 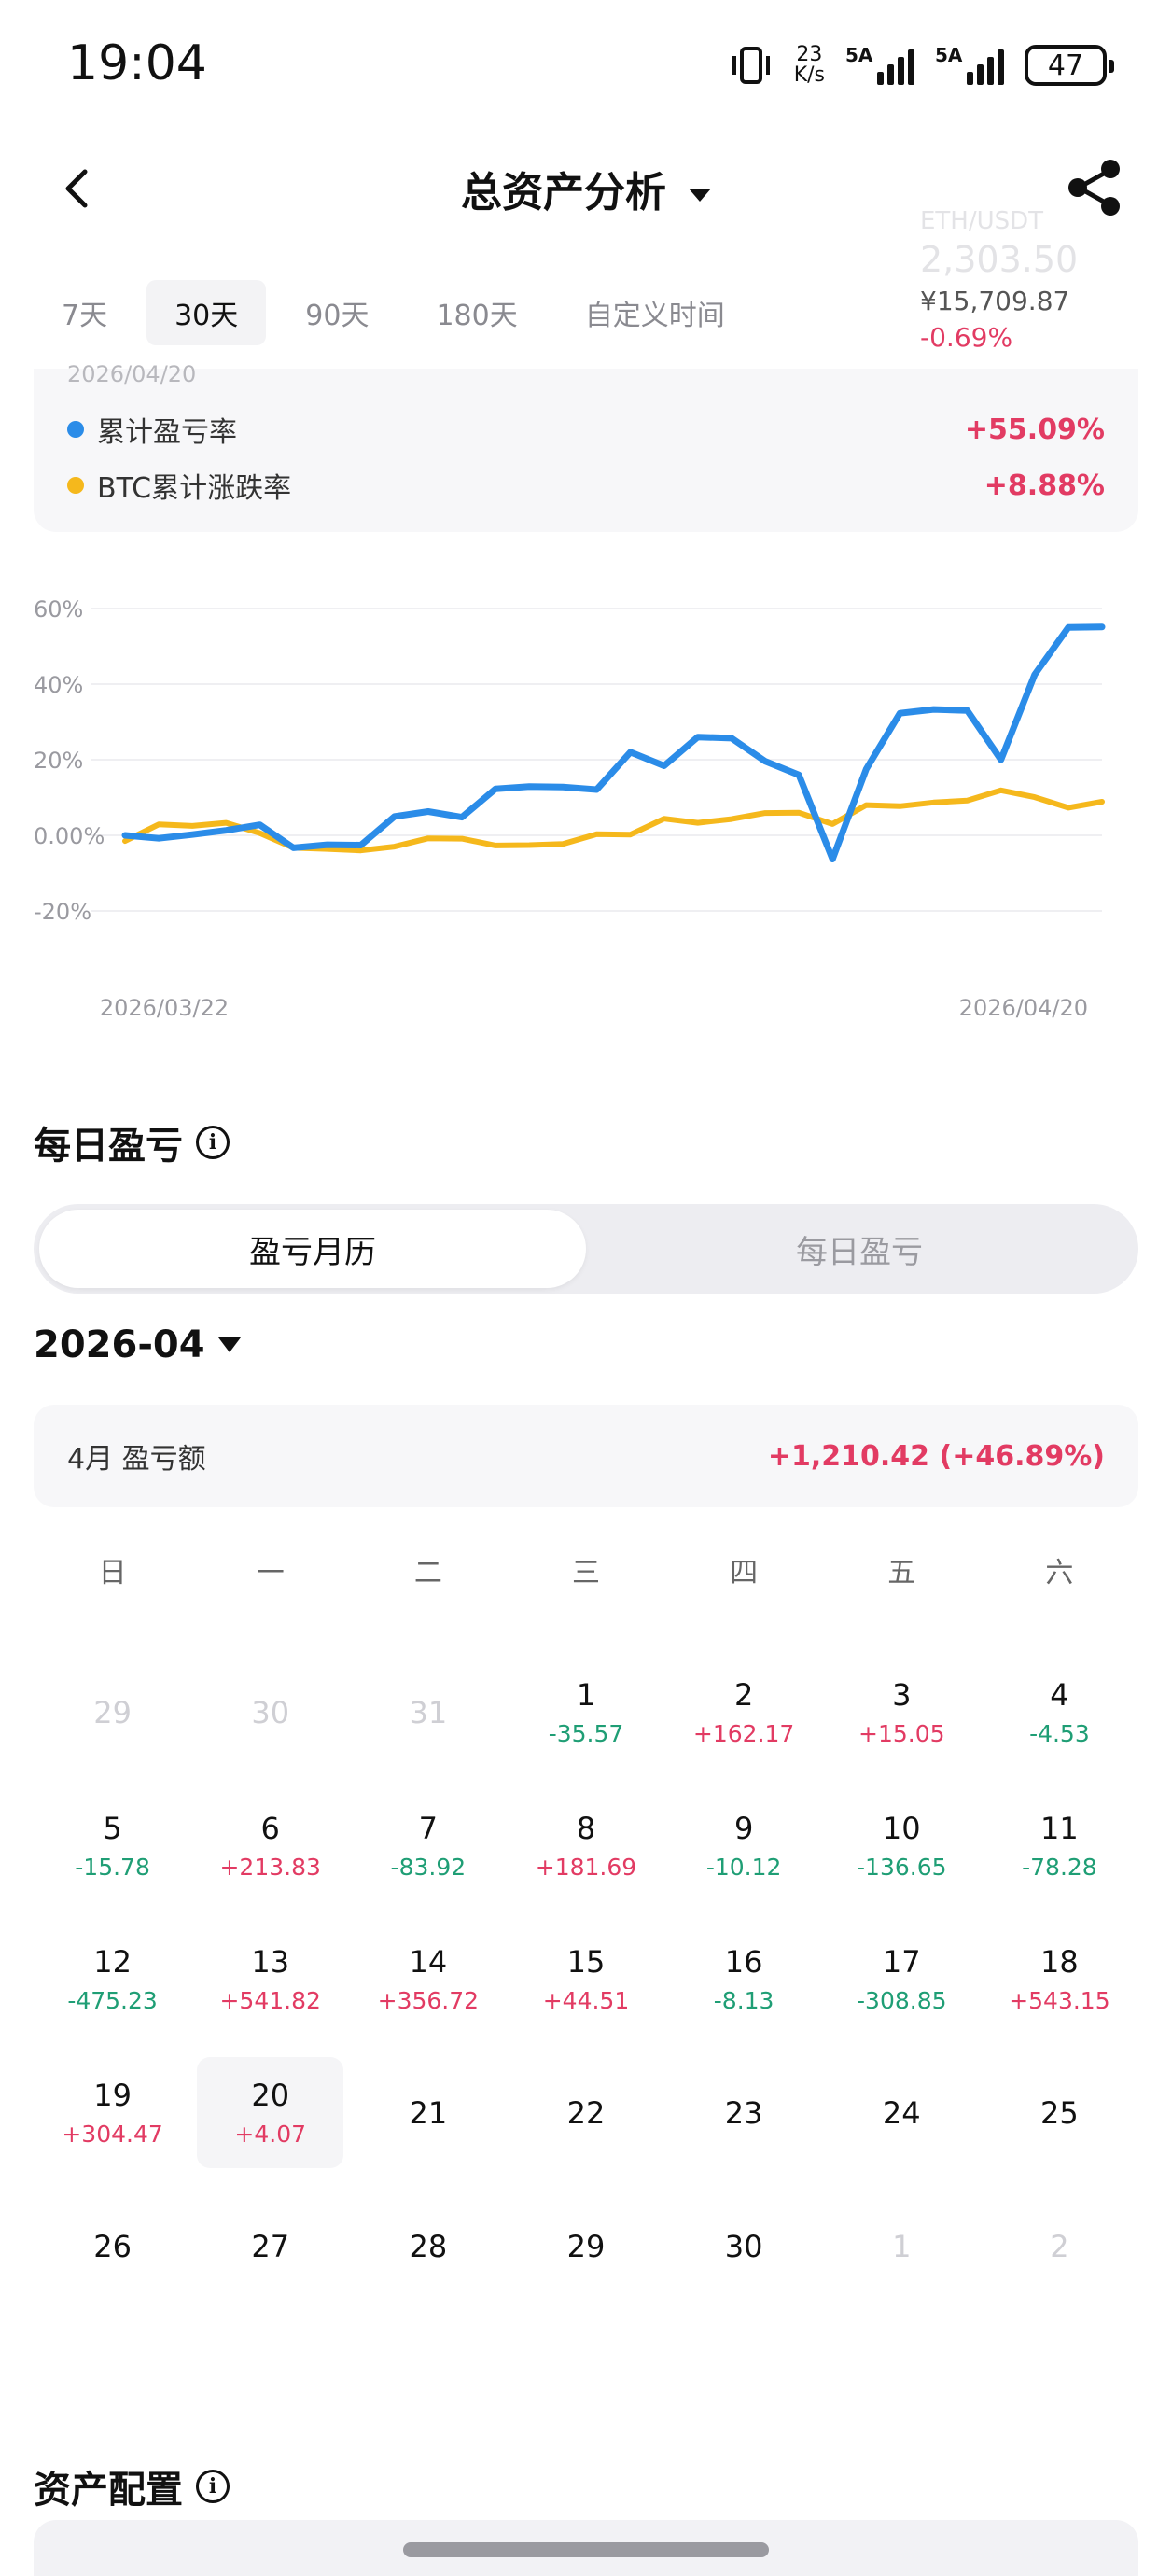 What do you see at coordinates (270, 2246) in the screenshot?
I see `calendar-day: 27` at bounding box center [270, 2246].